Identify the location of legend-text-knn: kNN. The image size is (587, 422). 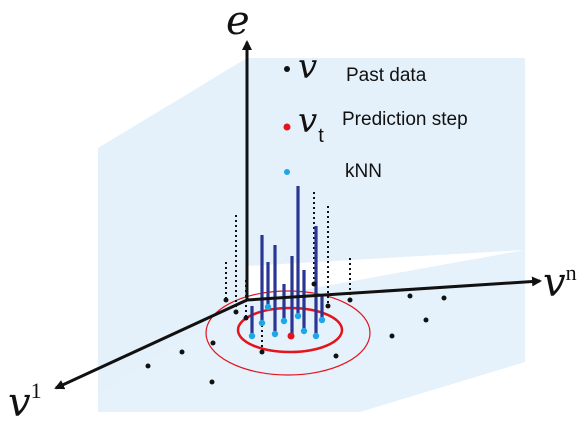
(363, 171).